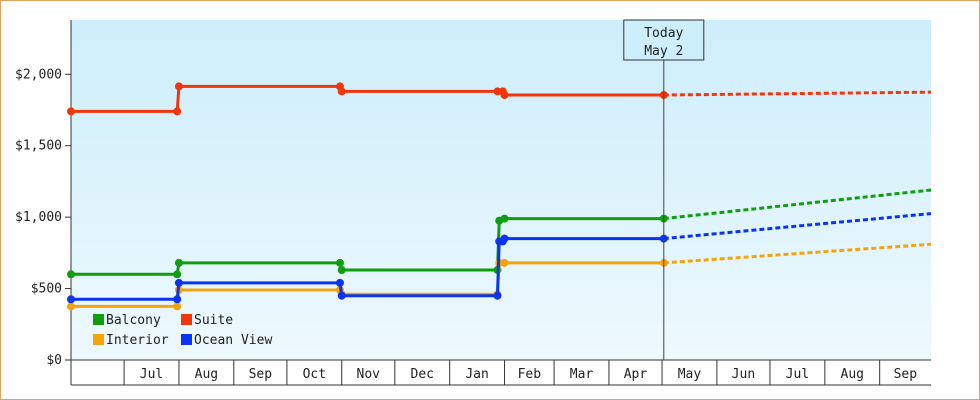 The height and width of the screenshot is (400, 980). I want to click on x-tick-label: Dec, so click(422, 374).